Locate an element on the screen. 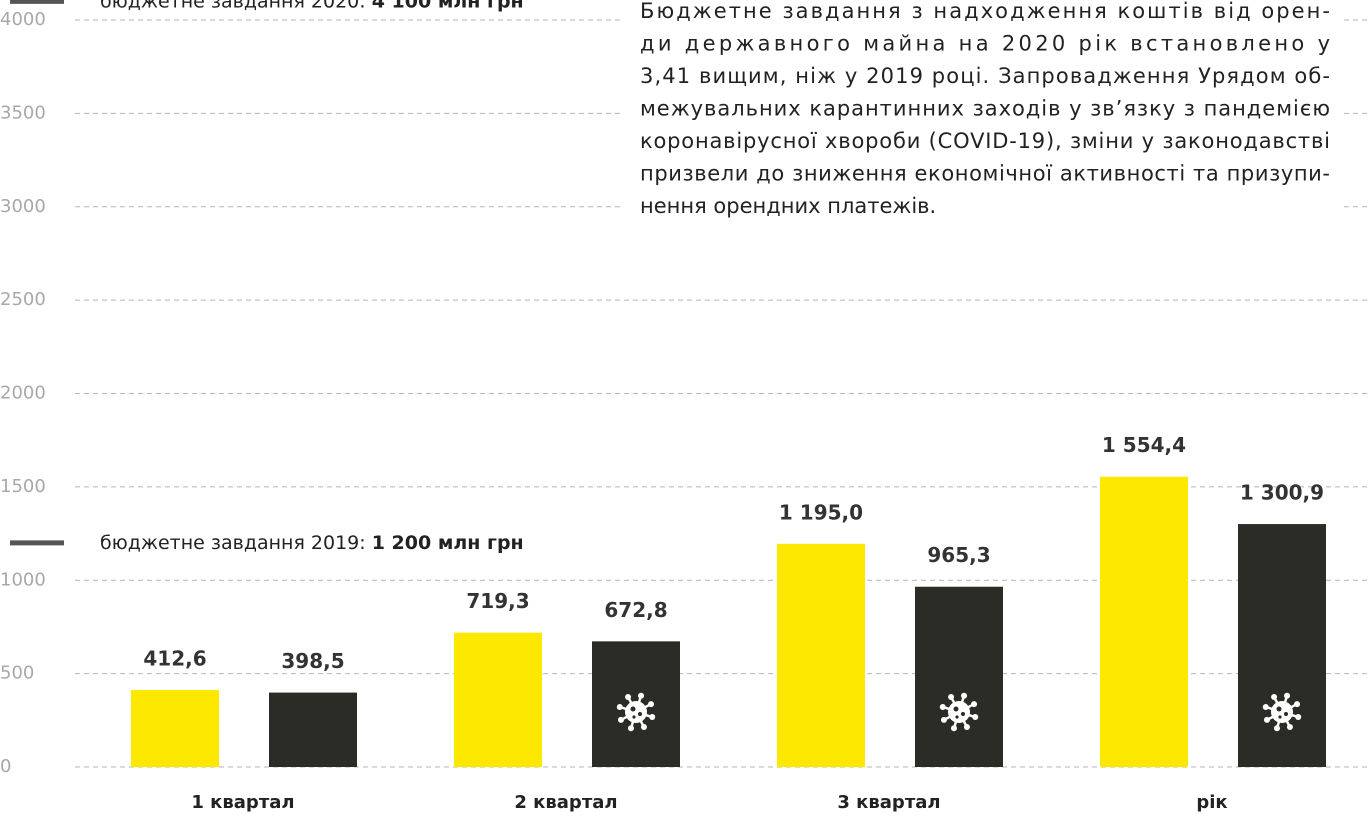 The image size is (1368, 820). data-label: 719,3 is located at coordinates (497, 601).